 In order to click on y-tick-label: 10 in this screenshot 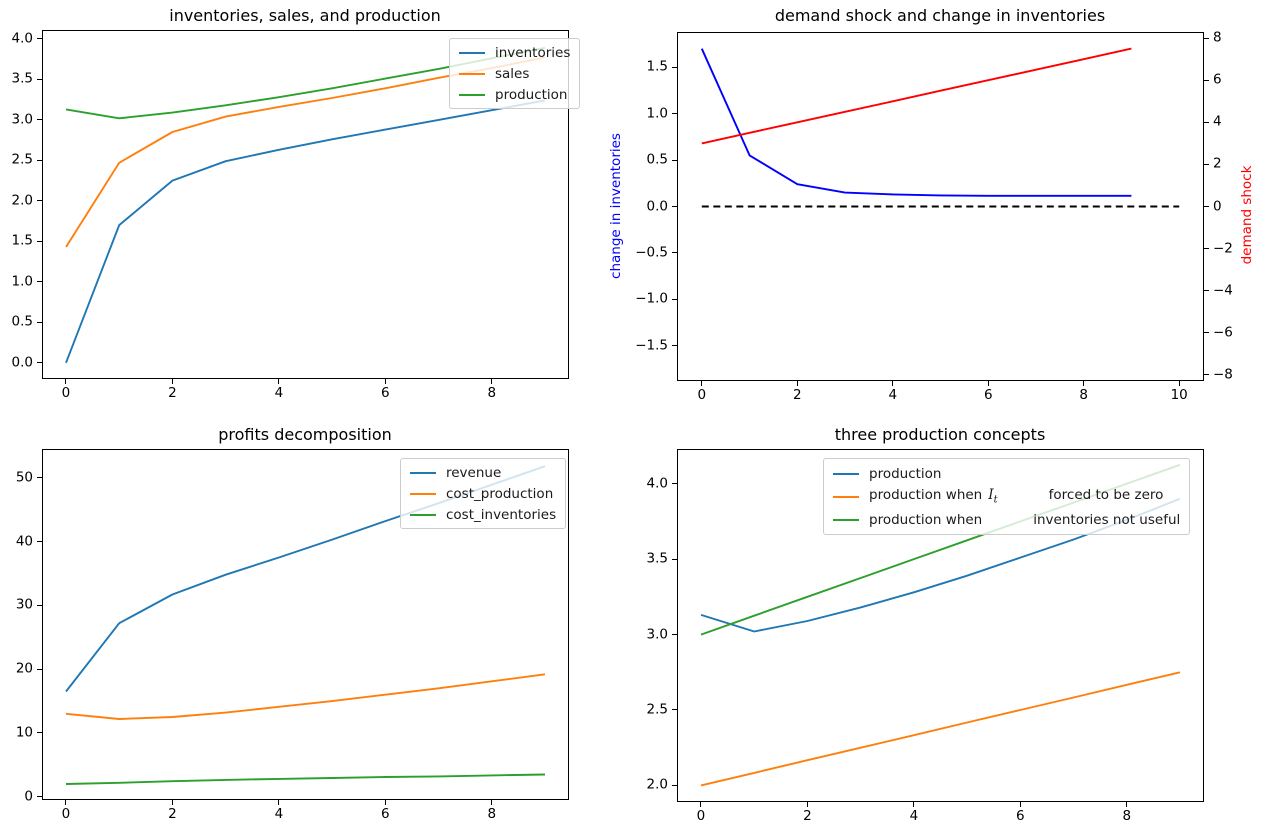, I will do `click(24, 732)`.